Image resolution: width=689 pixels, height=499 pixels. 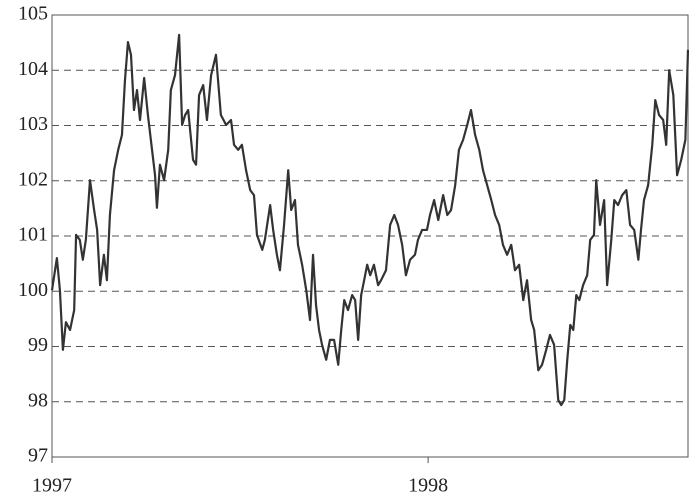 What do you see at coordinates (52, 486) in the screenshot?
I see `x-tick-label: 1997` at bounding box center [52, 486].